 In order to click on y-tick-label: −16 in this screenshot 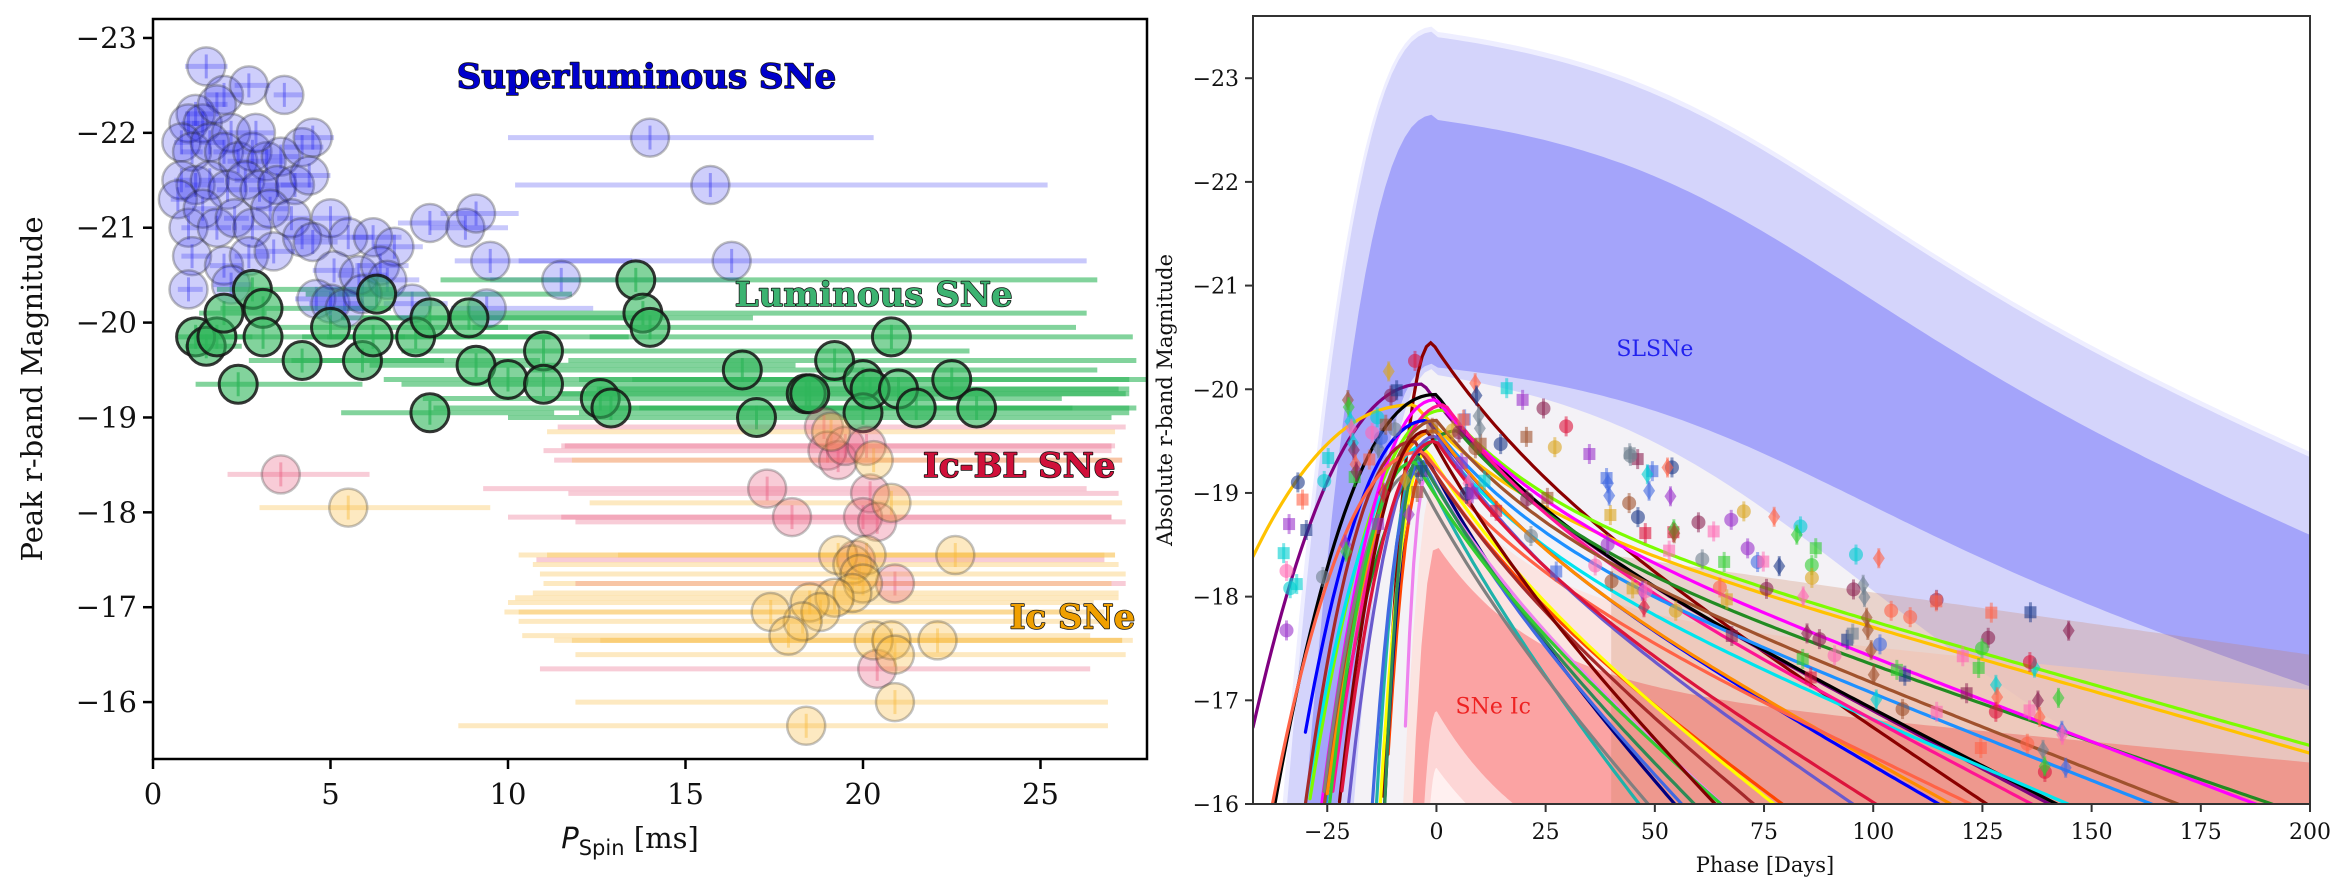, I will do `click(106, 702)`.